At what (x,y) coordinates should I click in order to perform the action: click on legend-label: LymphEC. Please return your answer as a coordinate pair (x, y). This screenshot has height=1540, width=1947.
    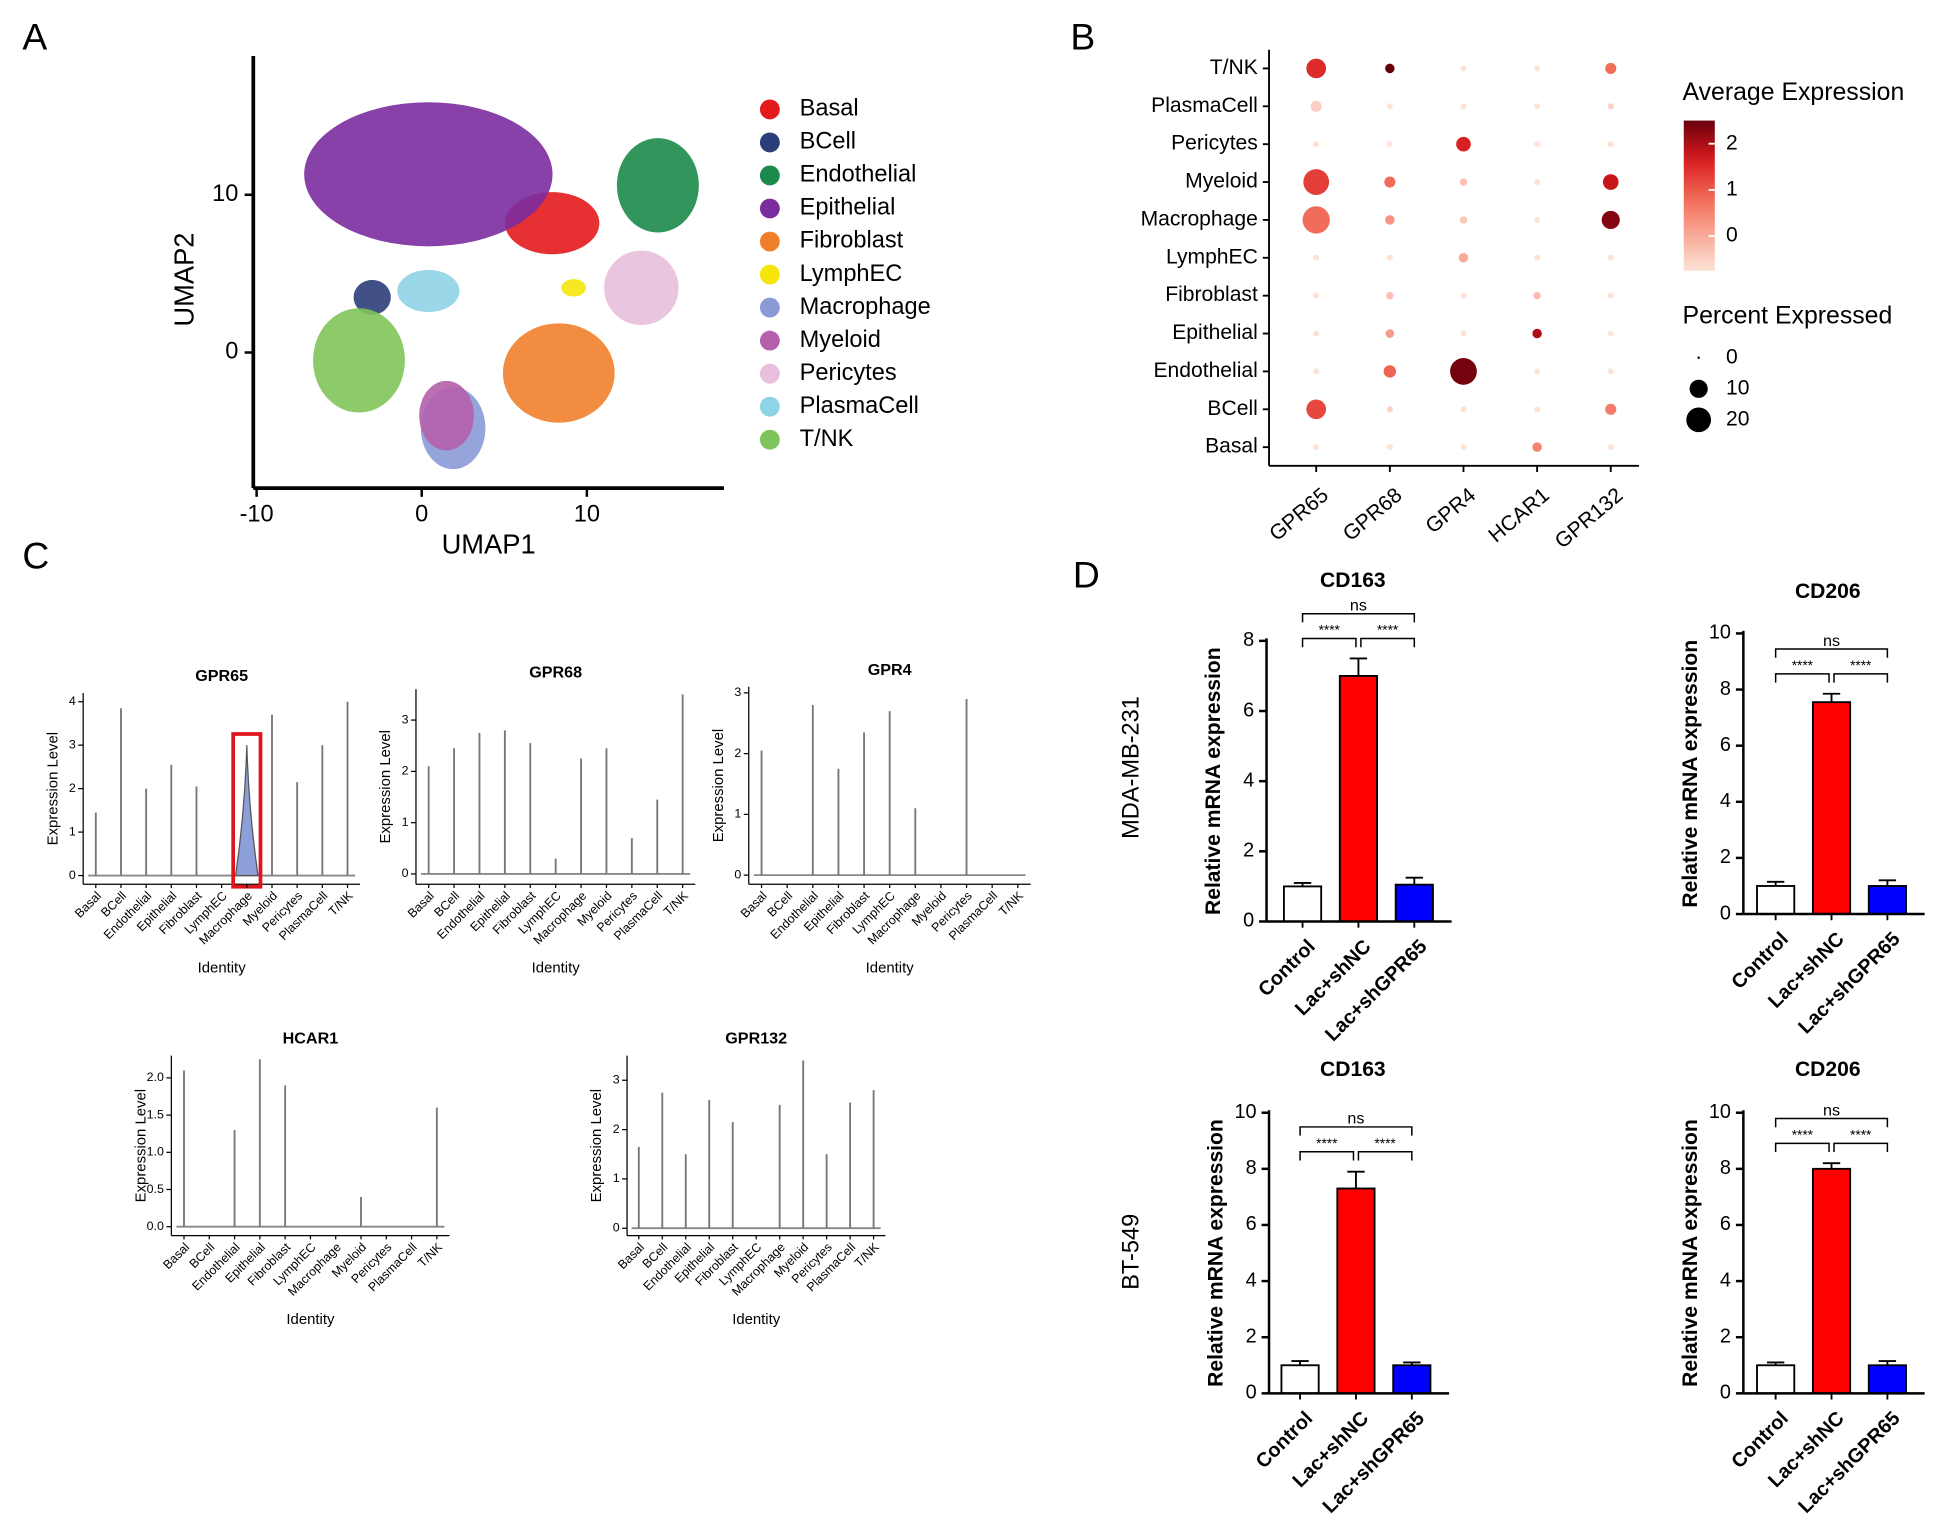
    Looking at the image, I should click on (851, 273).